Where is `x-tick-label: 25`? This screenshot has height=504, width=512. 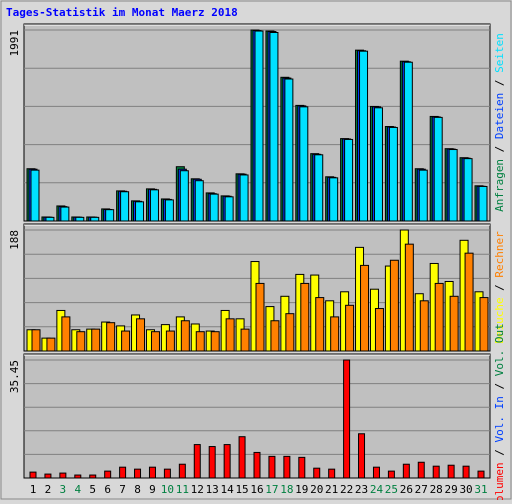
x-tick-label: 25 is located at coordinates (391, 489).